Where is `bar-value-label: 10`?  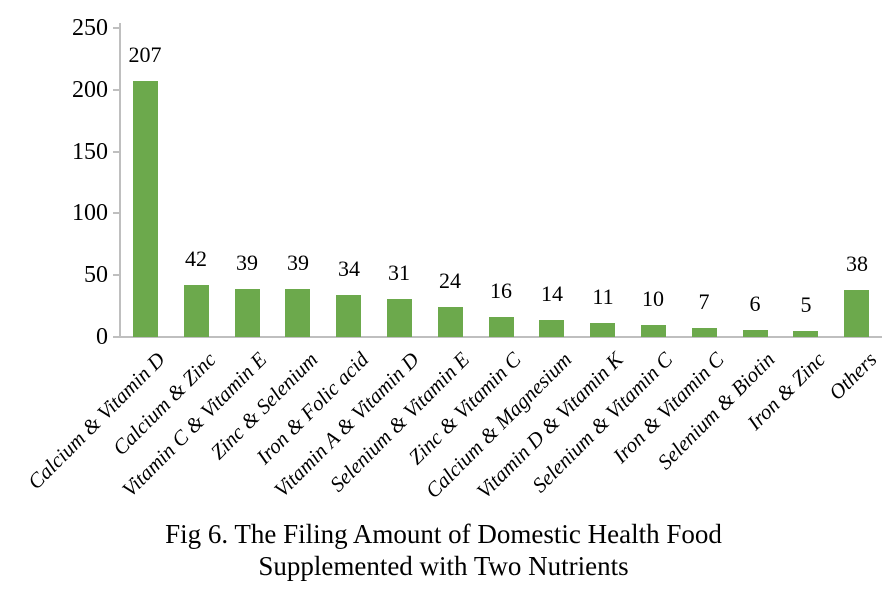
bar-value-label: 10 is located at coordinates (653, 298).